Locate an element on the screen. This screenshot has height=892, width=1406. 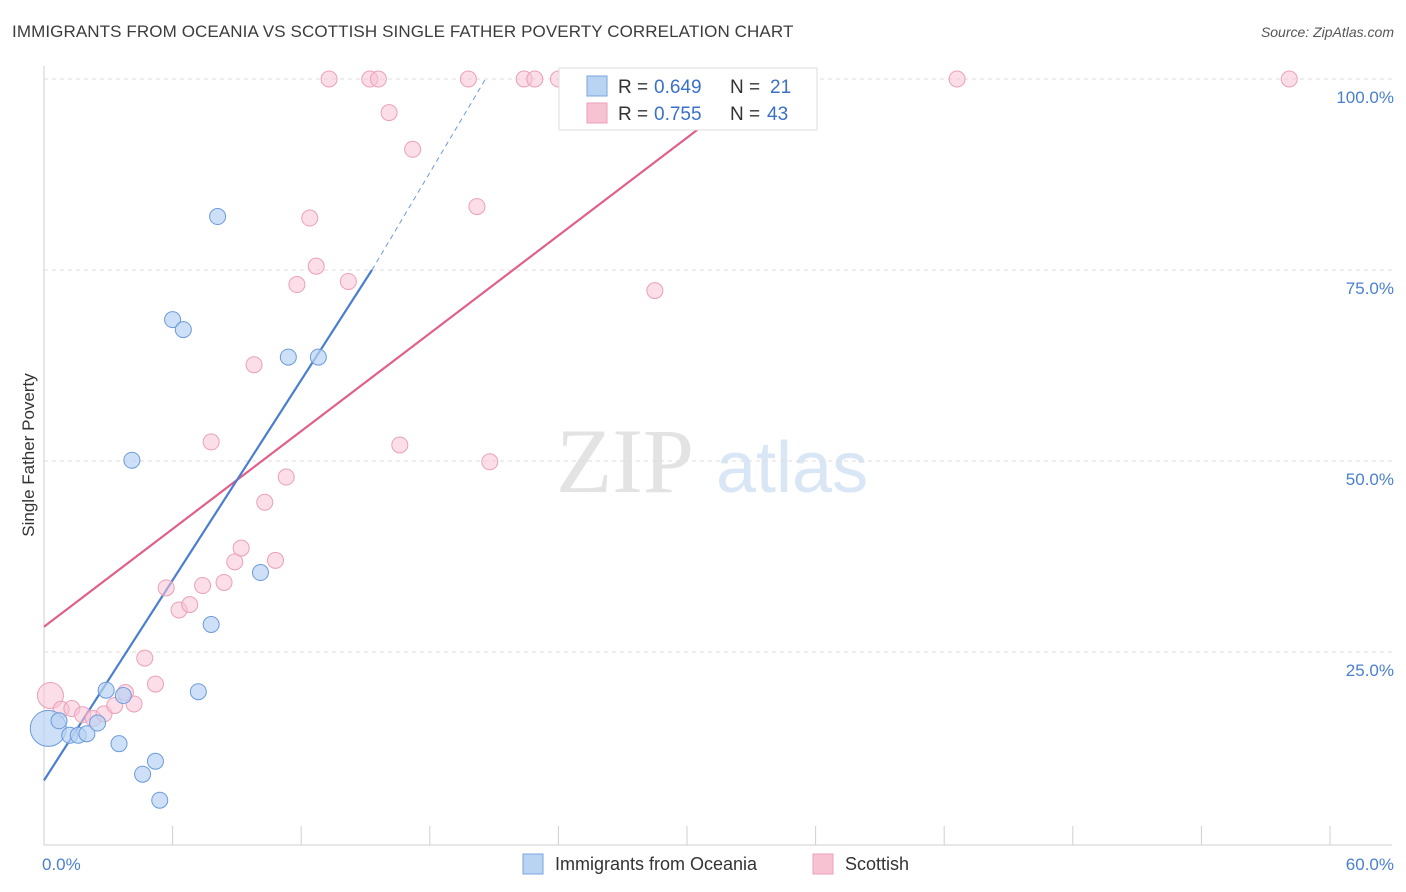
legend-n-label-blue: N = is located at coordinates (745, 87).